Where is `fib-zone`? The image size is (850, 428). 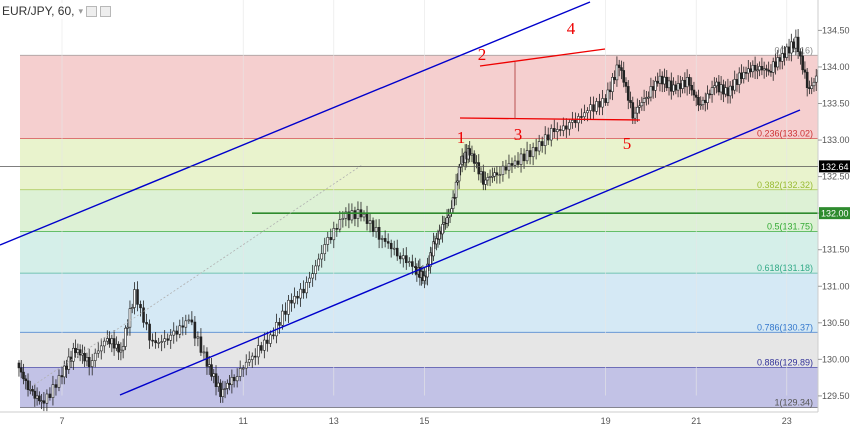
fib-zone is located at coordinates (419, 350).